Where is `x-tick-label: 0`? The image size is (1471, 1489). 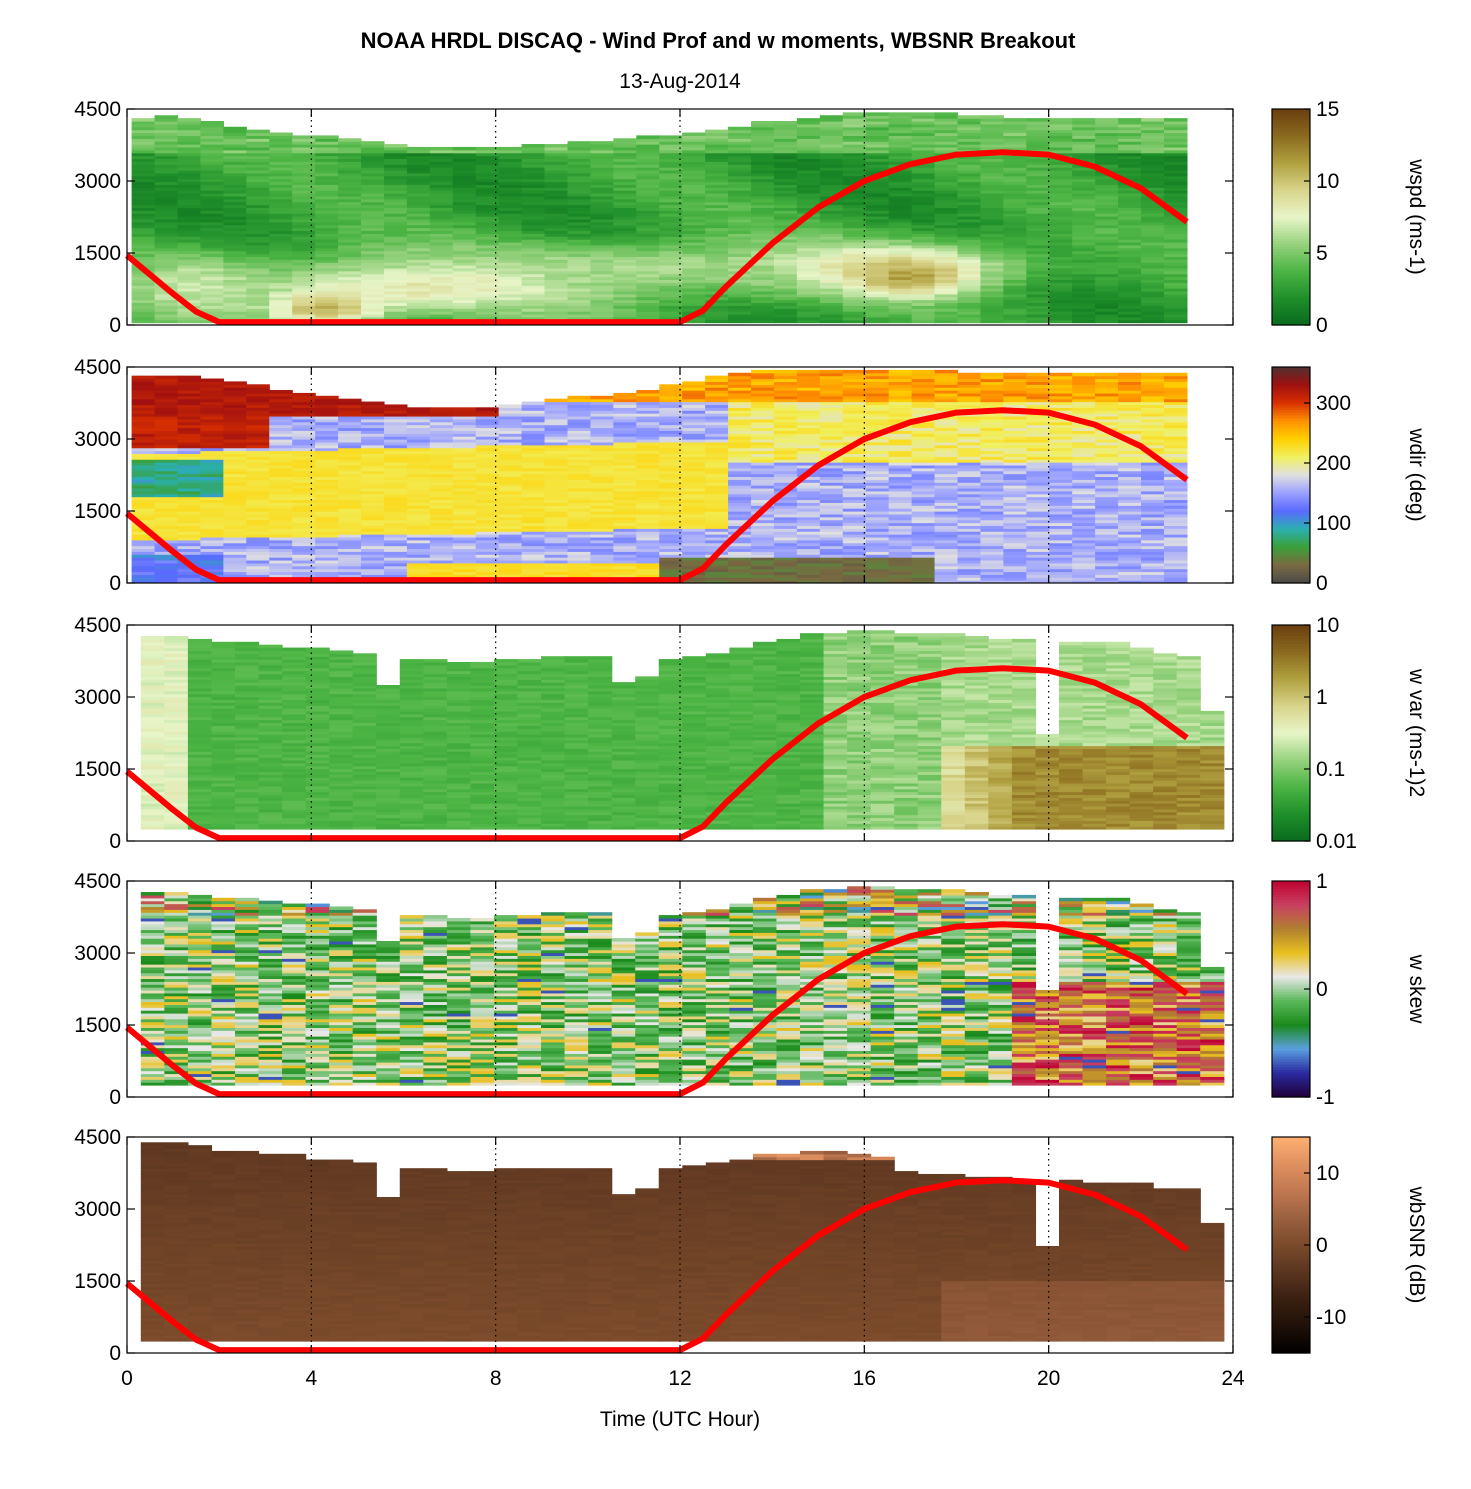 x-tick-label: 0 is located at coordinates (127, 1378).